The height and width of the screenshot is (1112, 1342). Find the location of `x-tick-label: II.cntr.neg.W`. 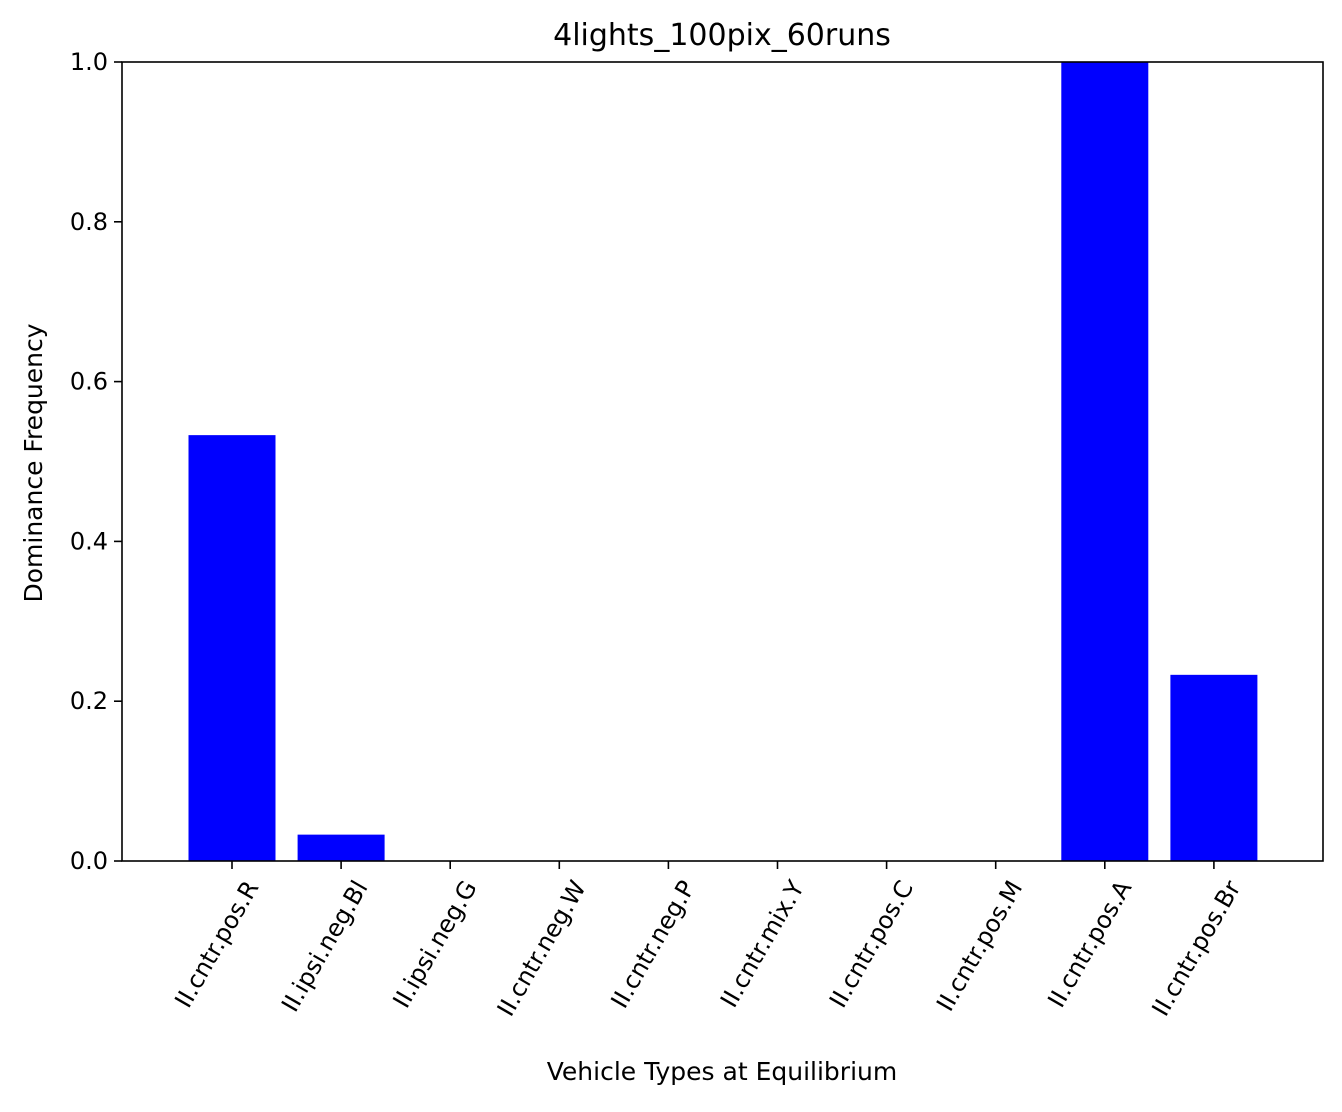

x-tick-label: II.cntr.neg.W is located at coordinates (542, 948).